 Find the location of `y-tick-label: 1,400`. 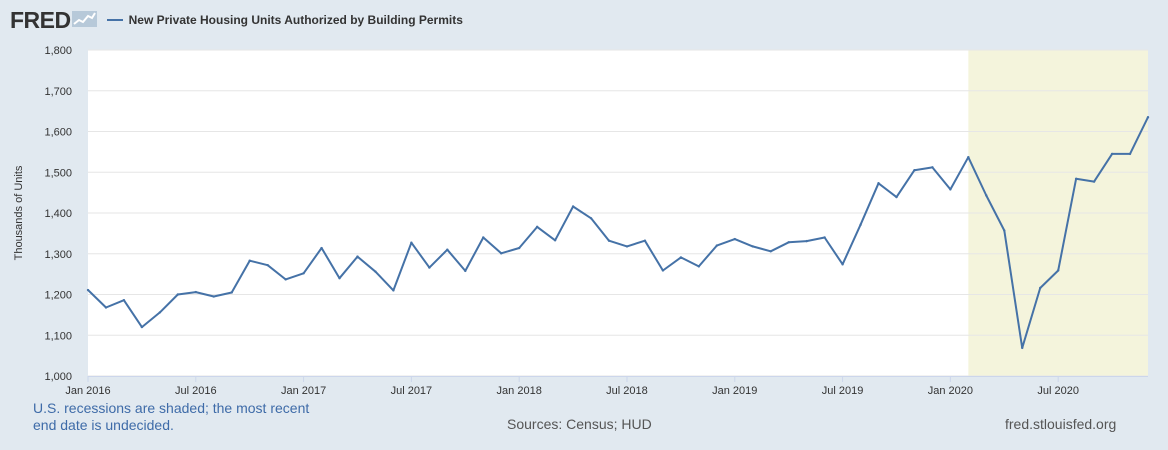

y-tick-label: 1,400 is located at coordinates (58, 214).